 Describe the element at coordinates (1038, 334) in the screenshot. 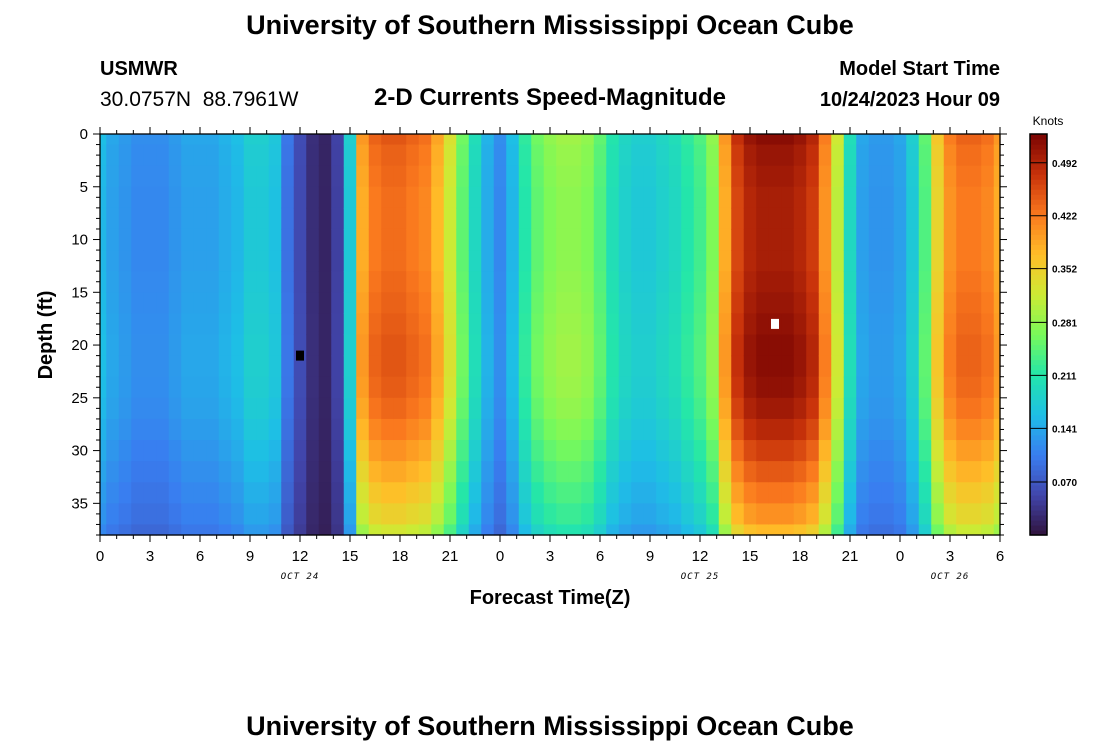

I see `colorbar-frame` at that location.